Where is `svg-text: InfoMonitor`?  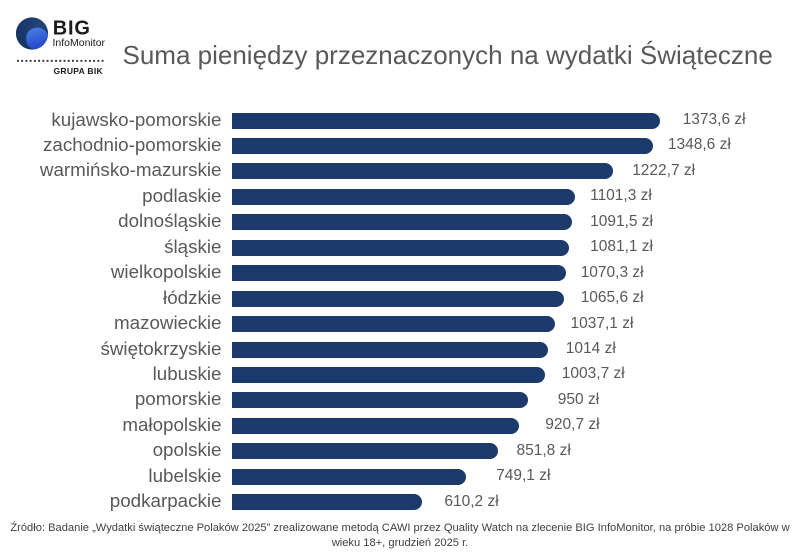 svg-text: InfoMonitor is located at coordinates (79, 43).